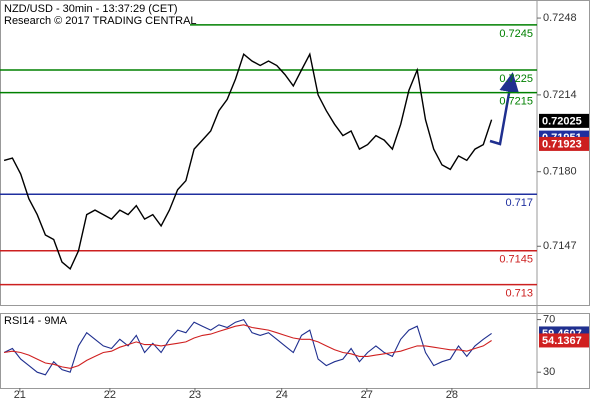 Image resolution: width=590 pixels, height=400 pixels. Describe the element at coordinates (549, 319) in the screenshot. I see `y-tick-label: 70` at that location.